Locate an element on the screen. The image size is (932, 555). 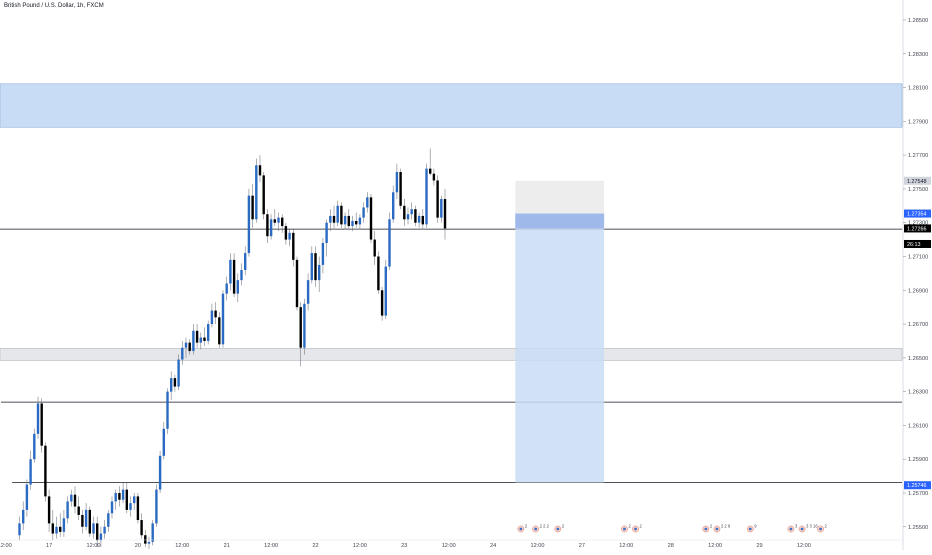
short-position-tool is located at coordinates (560, 331).